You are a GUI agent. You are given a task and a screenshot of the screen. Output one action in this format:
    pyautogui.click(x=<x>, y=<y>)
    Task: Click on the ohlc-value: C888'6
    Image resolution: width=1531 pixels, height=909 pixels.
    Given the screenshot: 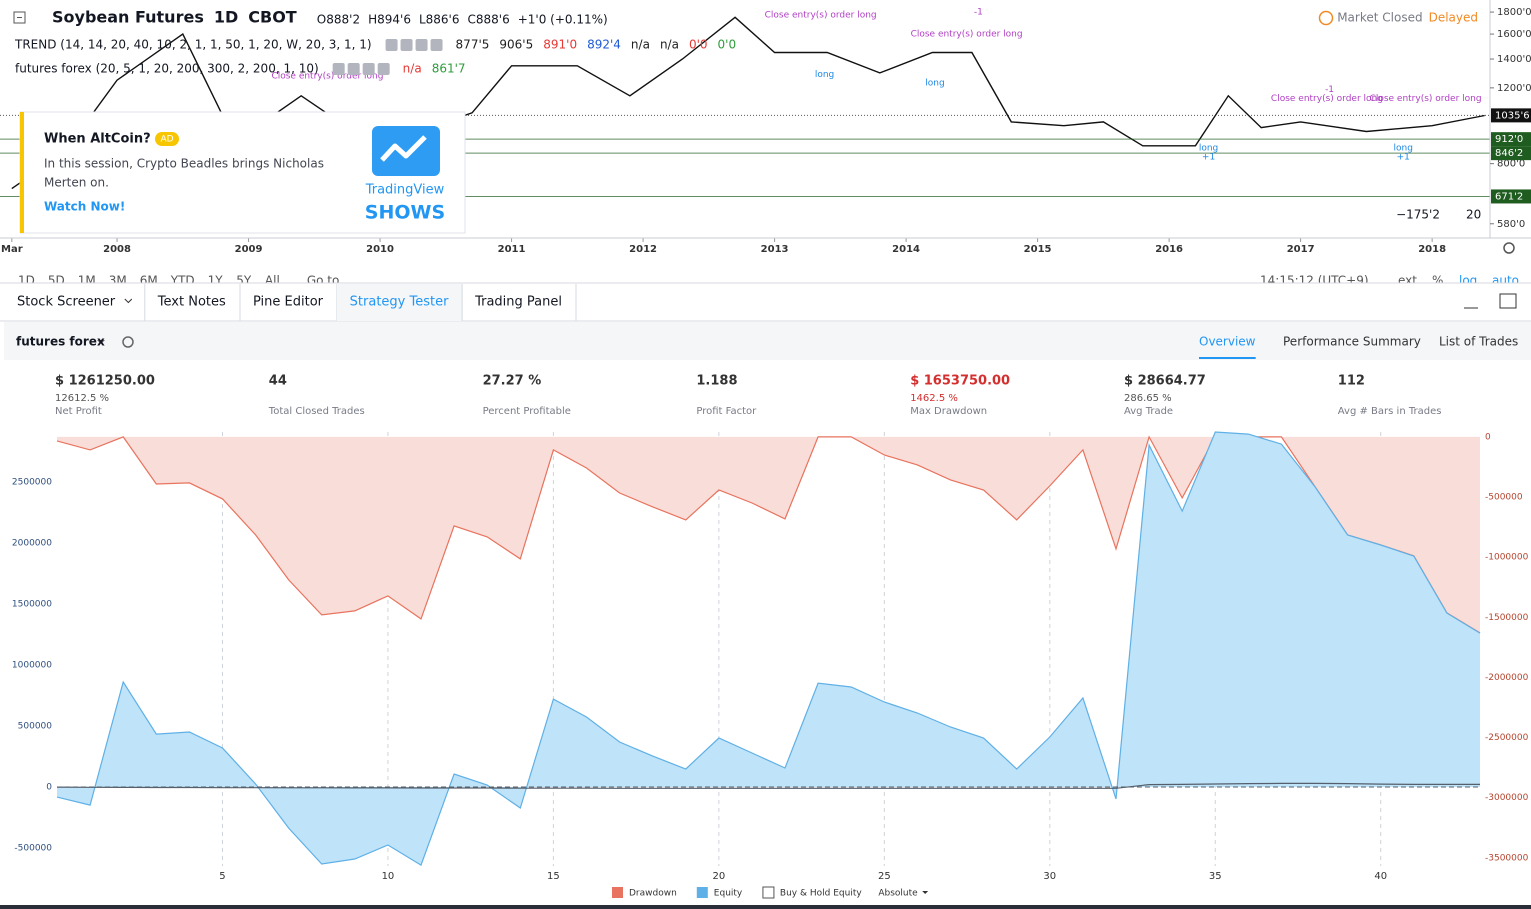 What is the action you would take?
    pyautogui.click(x=489, y=20)
    